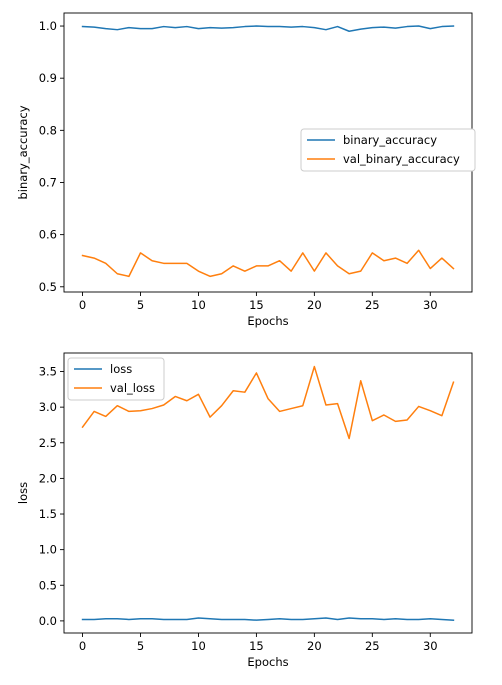  What do you see at coordinates (48, 182) in the screenshot?
I see `y-tick-label: 0.7` at bounding box center [48, 182].